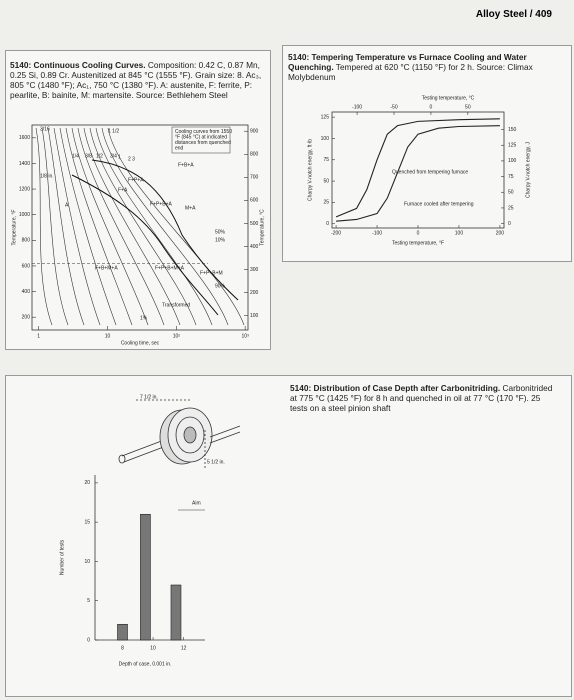 Image resolution: width=574 pixels, height=700 pixels. Describe the element at coordinates (78, 65) in the screenshot. I see `caption-title: 5140: Continuous Cooling Curves.` at that location.